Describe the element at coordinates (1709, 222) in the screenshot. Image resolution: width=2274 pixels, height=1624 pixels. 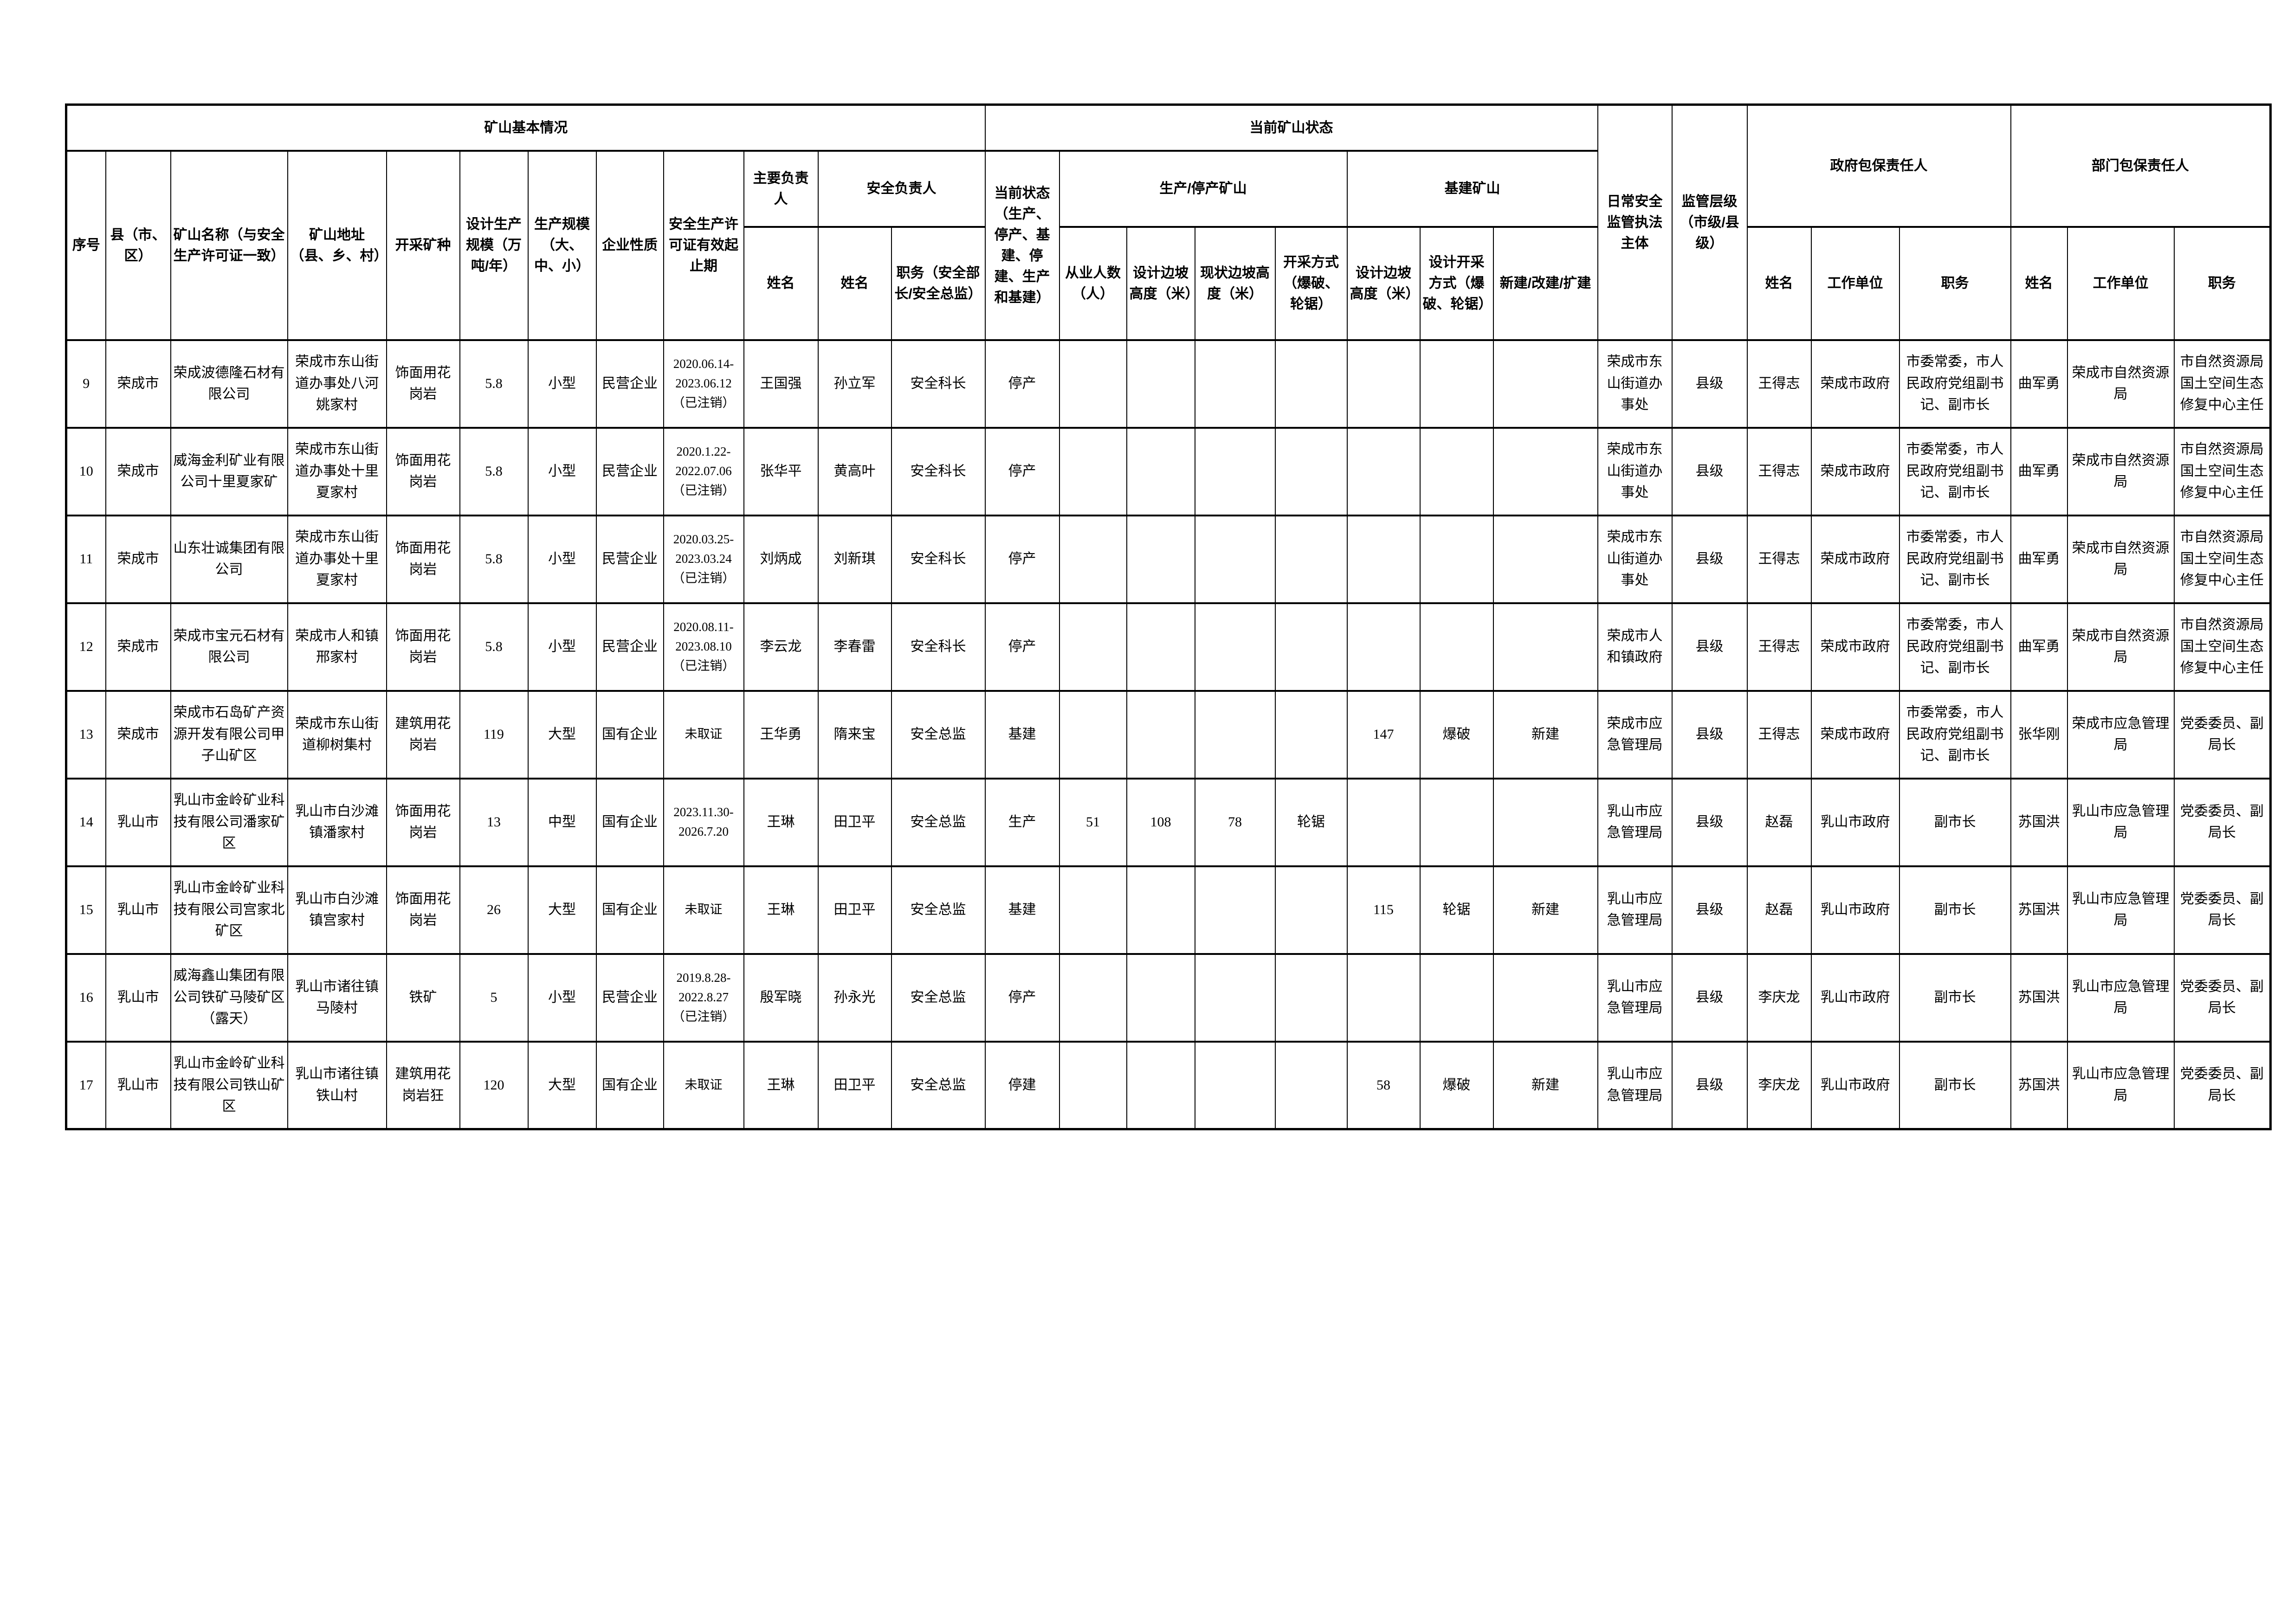
I see `header-supervision-level: 监管层级（市级/县级）` at that location.